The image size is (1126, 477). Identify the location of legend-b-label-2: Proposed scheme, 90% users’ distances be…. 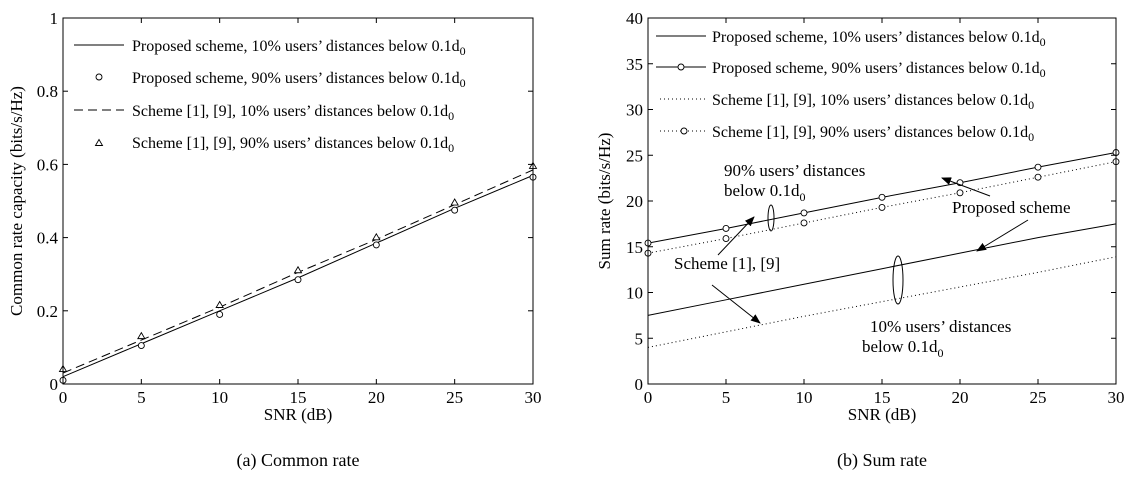
(879, 70).